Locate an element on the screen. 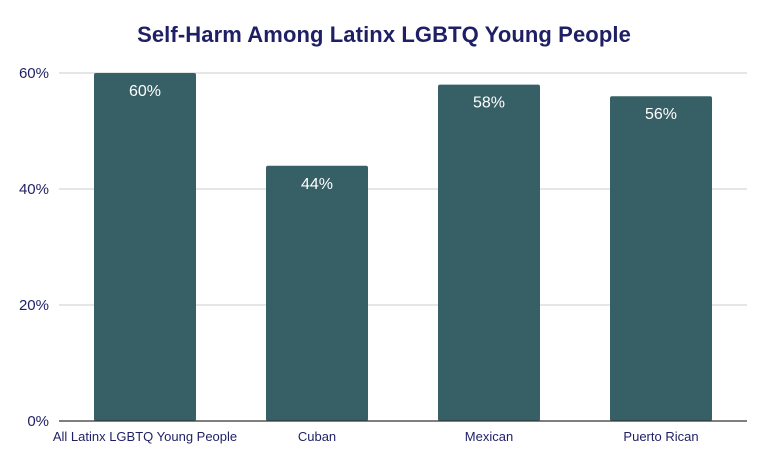  y-tick-label: 20% is located at coordinates (34, 305).